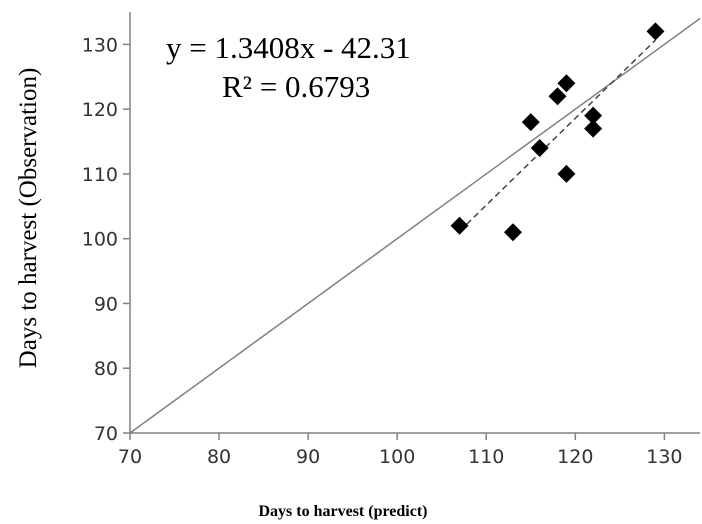 This screenshot has height=524, width=702. Describe the element at coordinates (28, 218) in the screenshot. I see `y-axis-label: Days to harvest (Observation)` at that location.